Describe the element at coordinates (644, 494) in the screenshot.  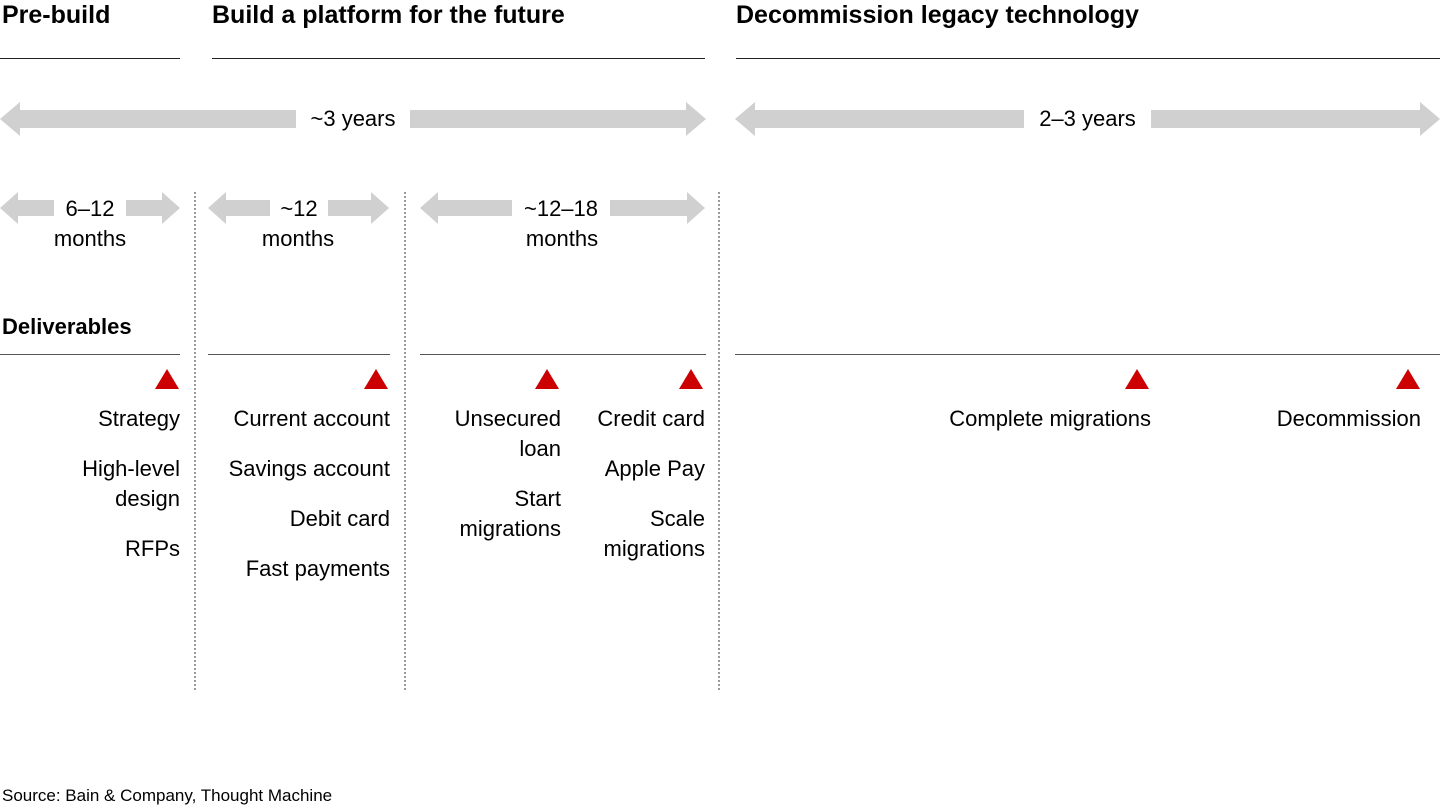
I see `build-phase-2b-deliverables: Credit card Apple Pay Scale migrations` at that location.